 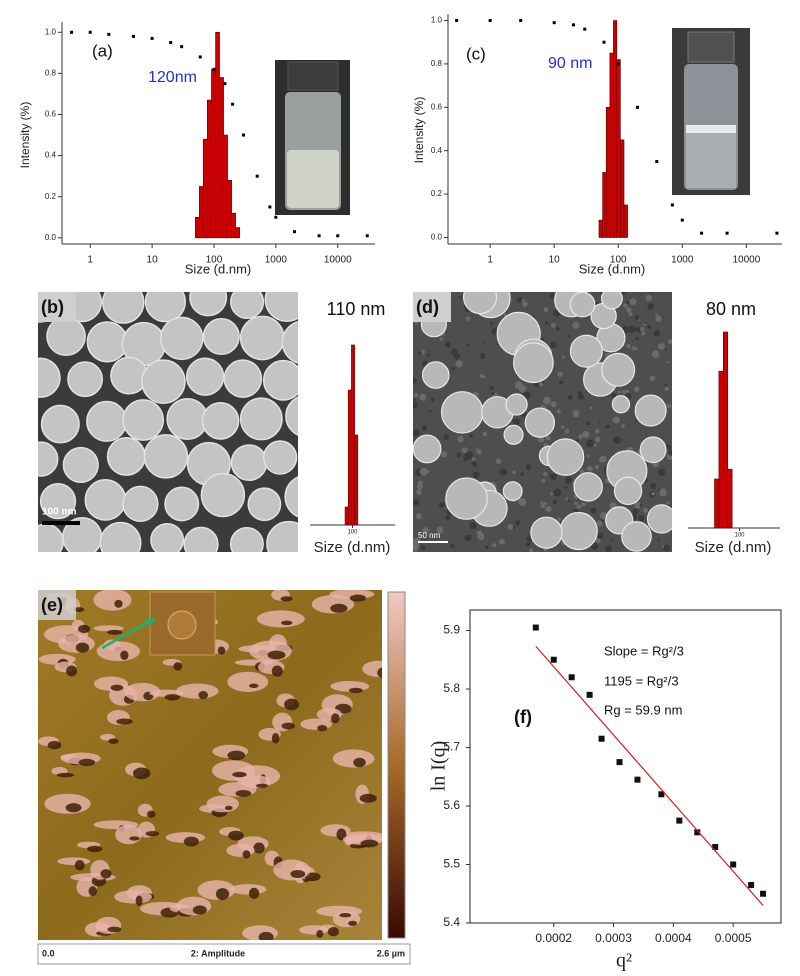 I want to click on afm-axis-start: 0.0, so click(x=48, y=953).